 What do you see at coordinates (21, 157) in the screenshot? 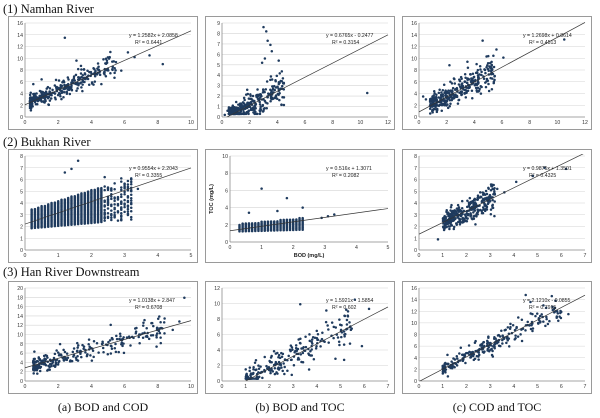
I see `y-tick-label: 8` at bounding box center [21, 157].